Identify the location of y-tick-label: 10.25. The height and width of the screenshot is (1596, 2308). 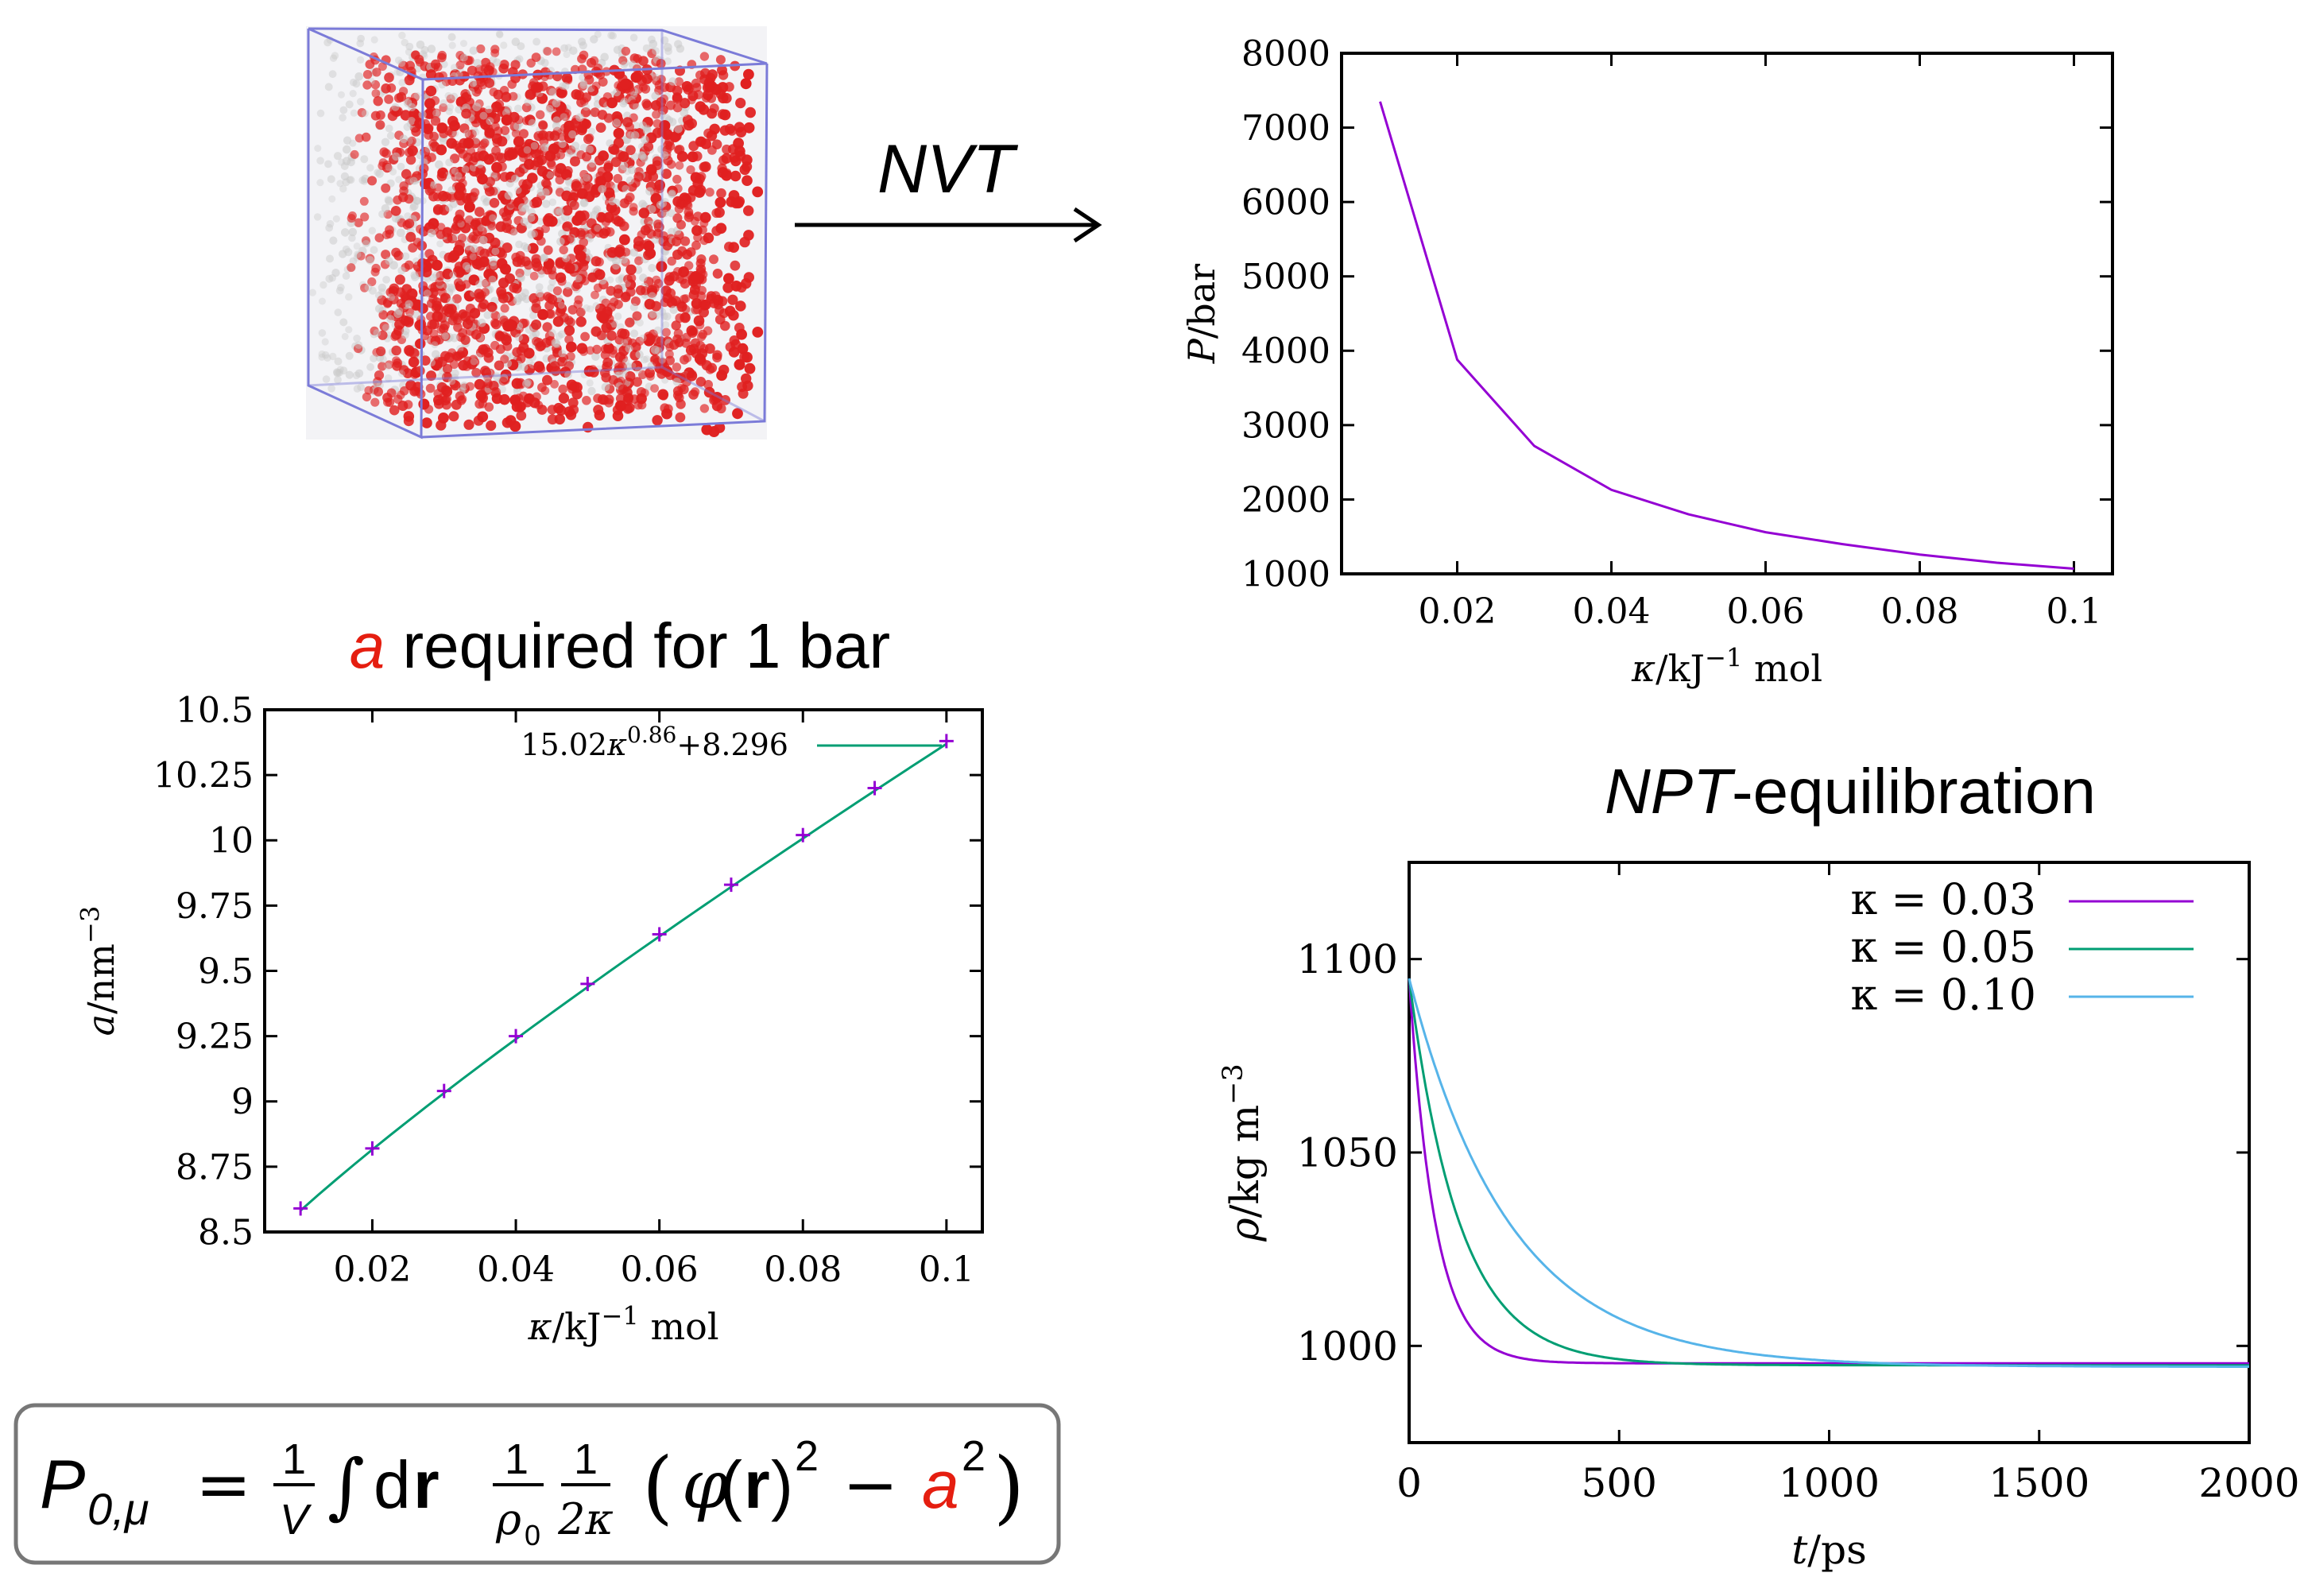
(203, 776).